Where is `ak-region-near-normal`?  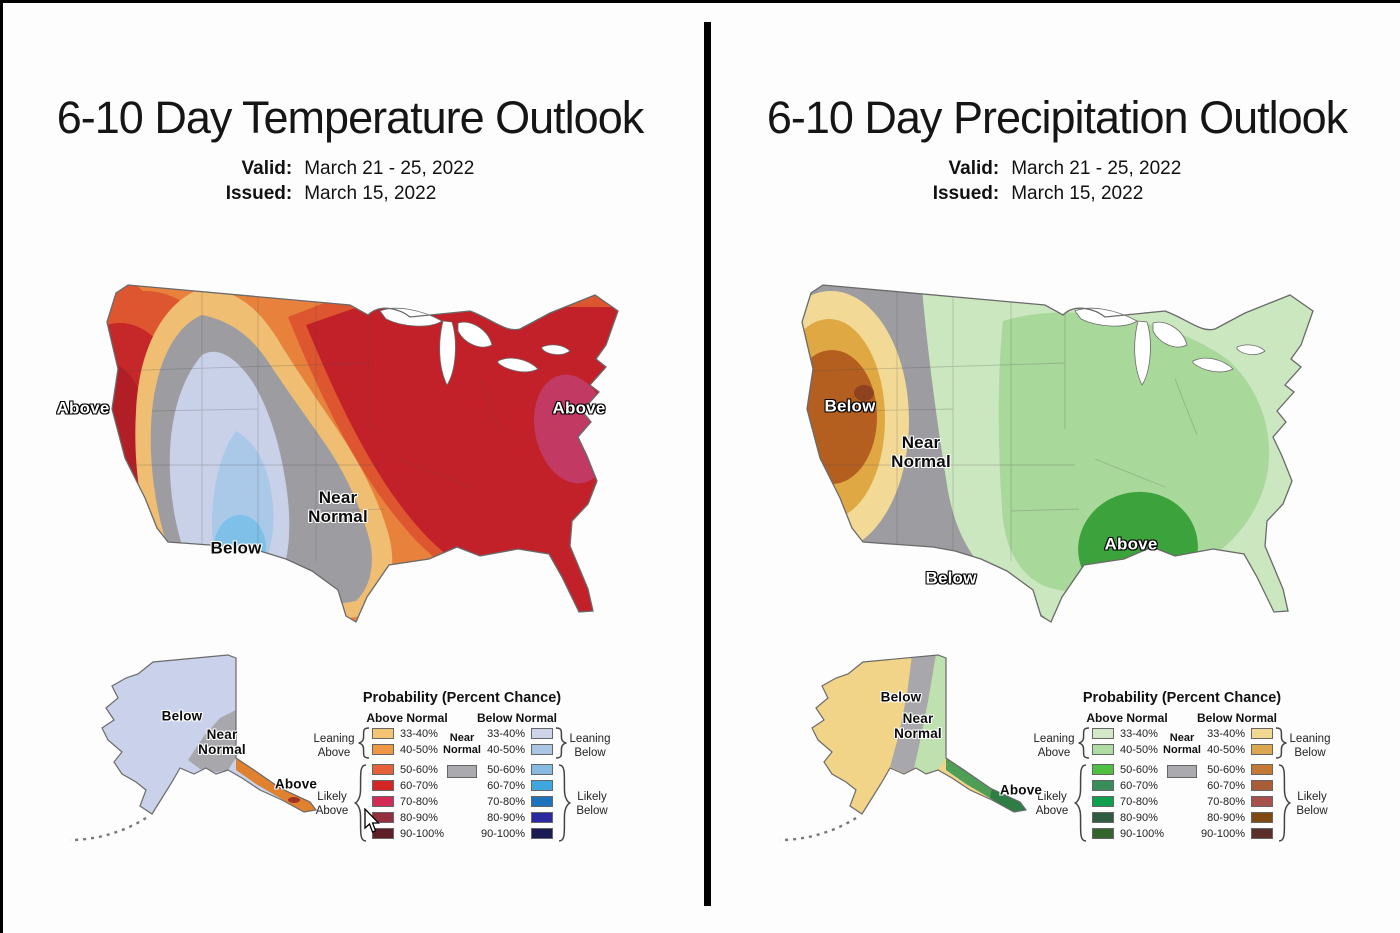
ak-region-near-normal is located at coordinates (913, 714).